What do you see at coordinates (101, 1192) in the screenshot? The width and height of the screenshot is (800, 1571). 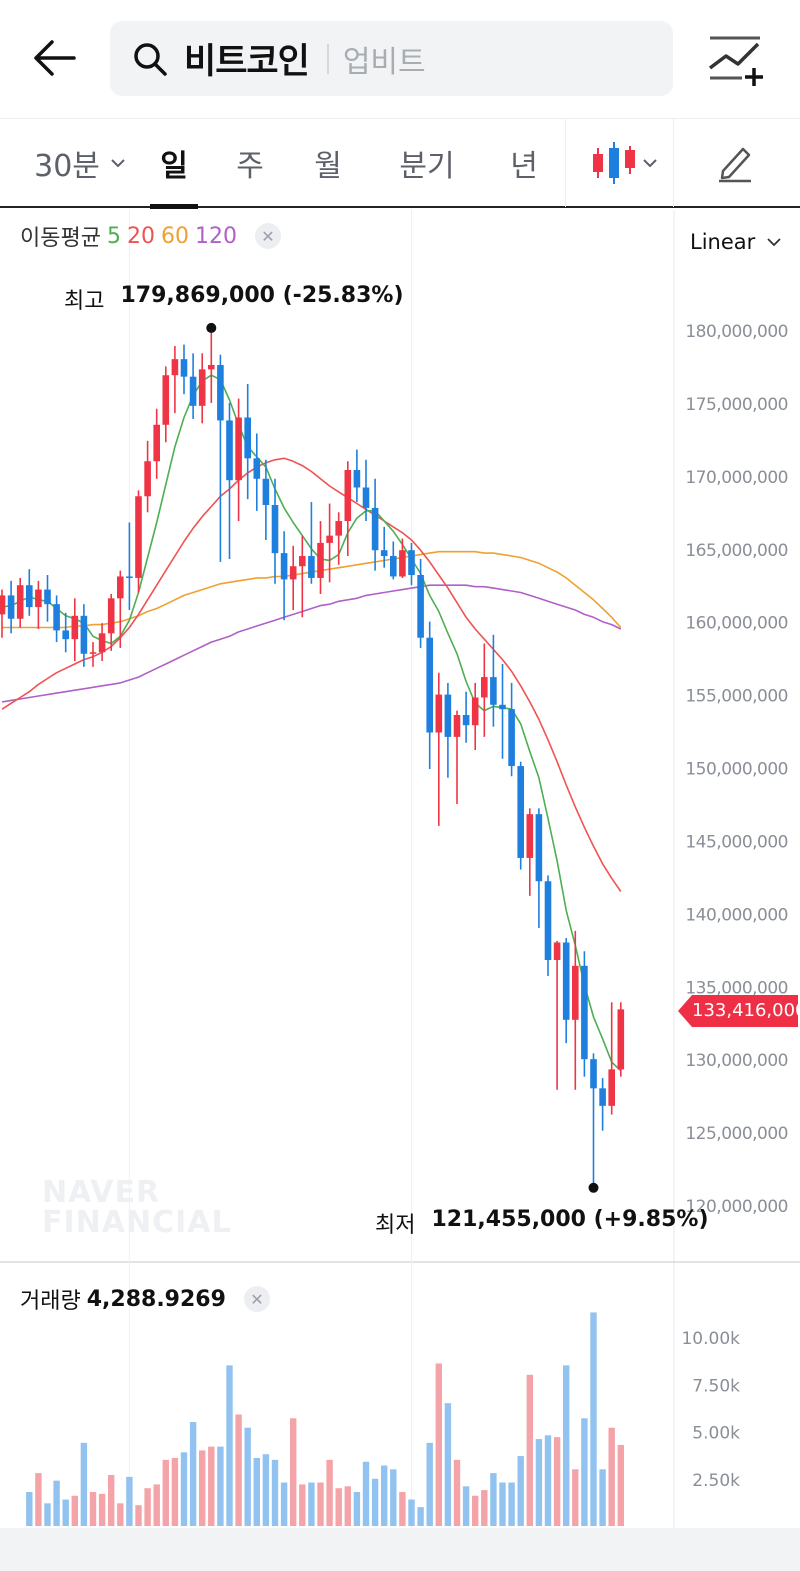 I see `watermark-line-1: NAVER` at bounding box center [101, 1192].